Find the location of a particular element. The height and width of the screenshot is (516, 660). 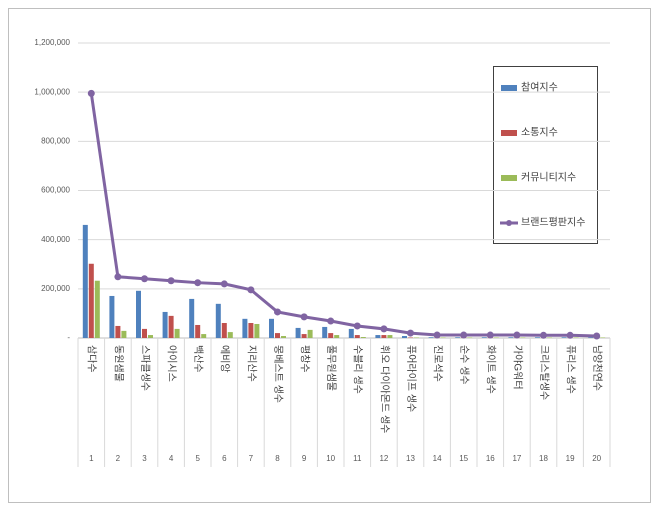

y-tick-label: 400,000 is located at coordinates (55, 239).